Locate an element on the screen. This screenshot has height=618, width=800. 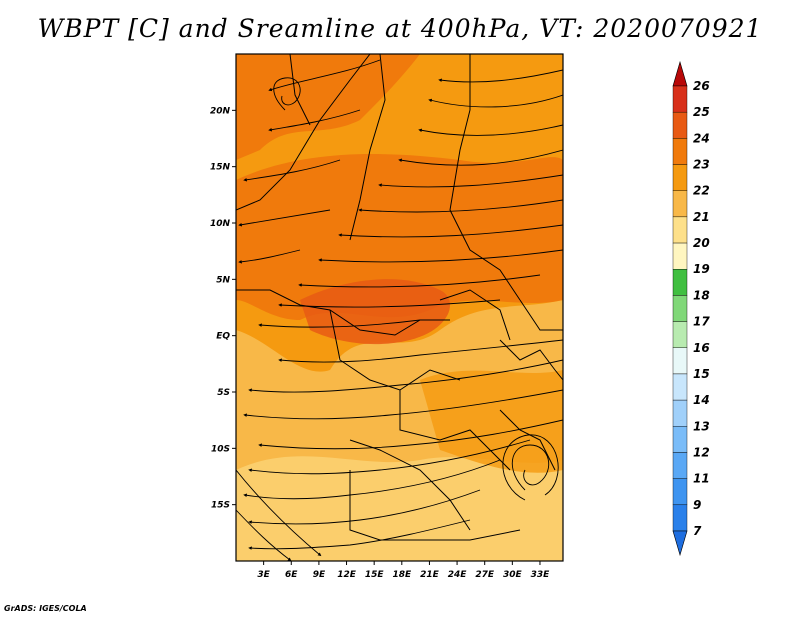
x-tick-label: 9E is located at coordinates (319, 575).